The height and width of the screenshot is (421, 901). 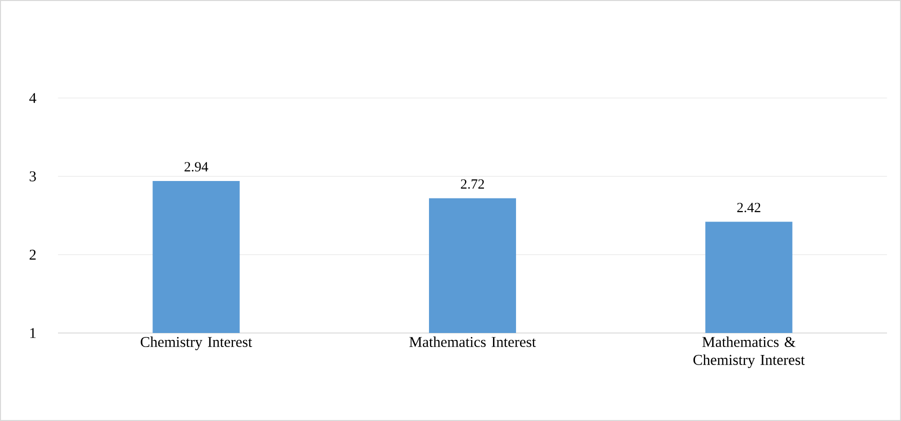 What do you see at coordinates (32, 98) in the screenshot?
I see `y-tick-label: 4` at bounding box center [32, 98].